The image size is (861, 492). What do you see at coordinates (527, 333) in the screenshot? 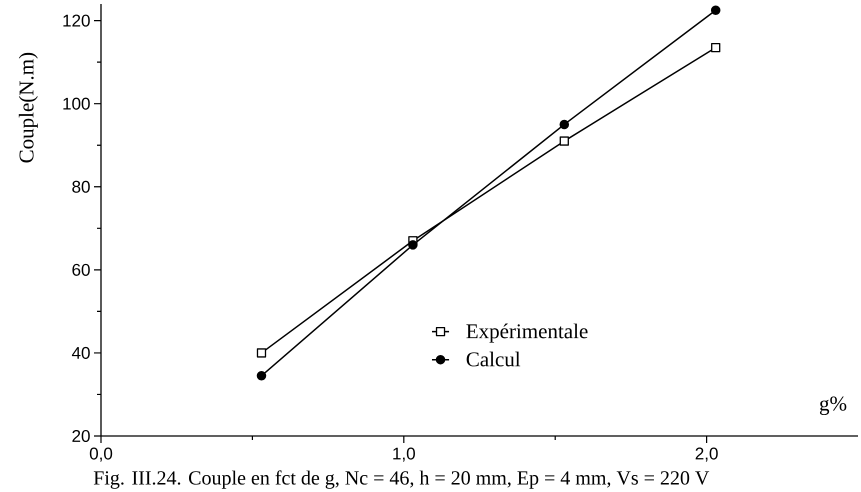
I see `legend-label: Expérimentale` at bounding box center [527, 333].